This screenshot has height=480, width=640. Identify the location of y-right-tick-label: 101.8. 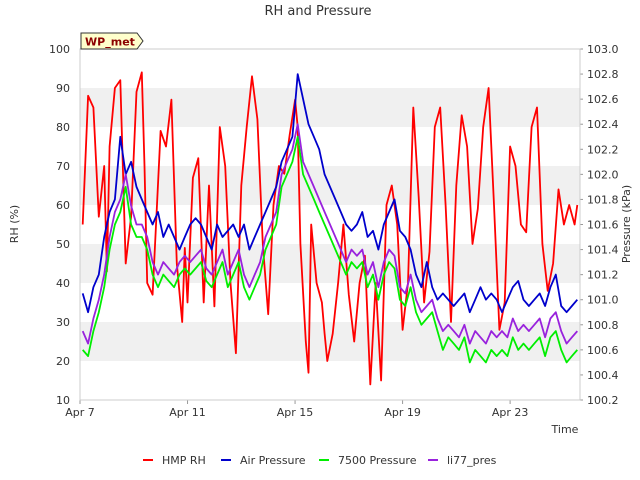
(603, 199).